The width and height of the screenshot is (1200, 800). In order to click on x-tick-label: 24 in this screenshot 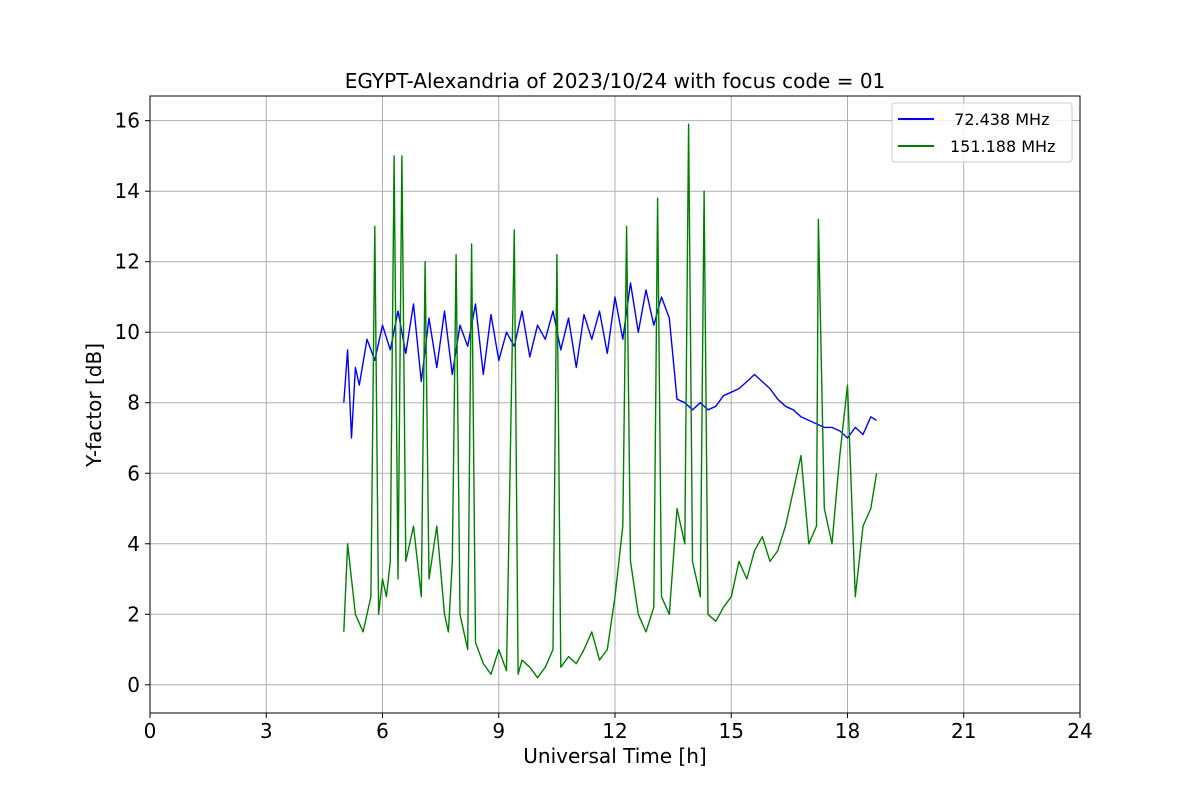, I will do `click(1079, 731)`.